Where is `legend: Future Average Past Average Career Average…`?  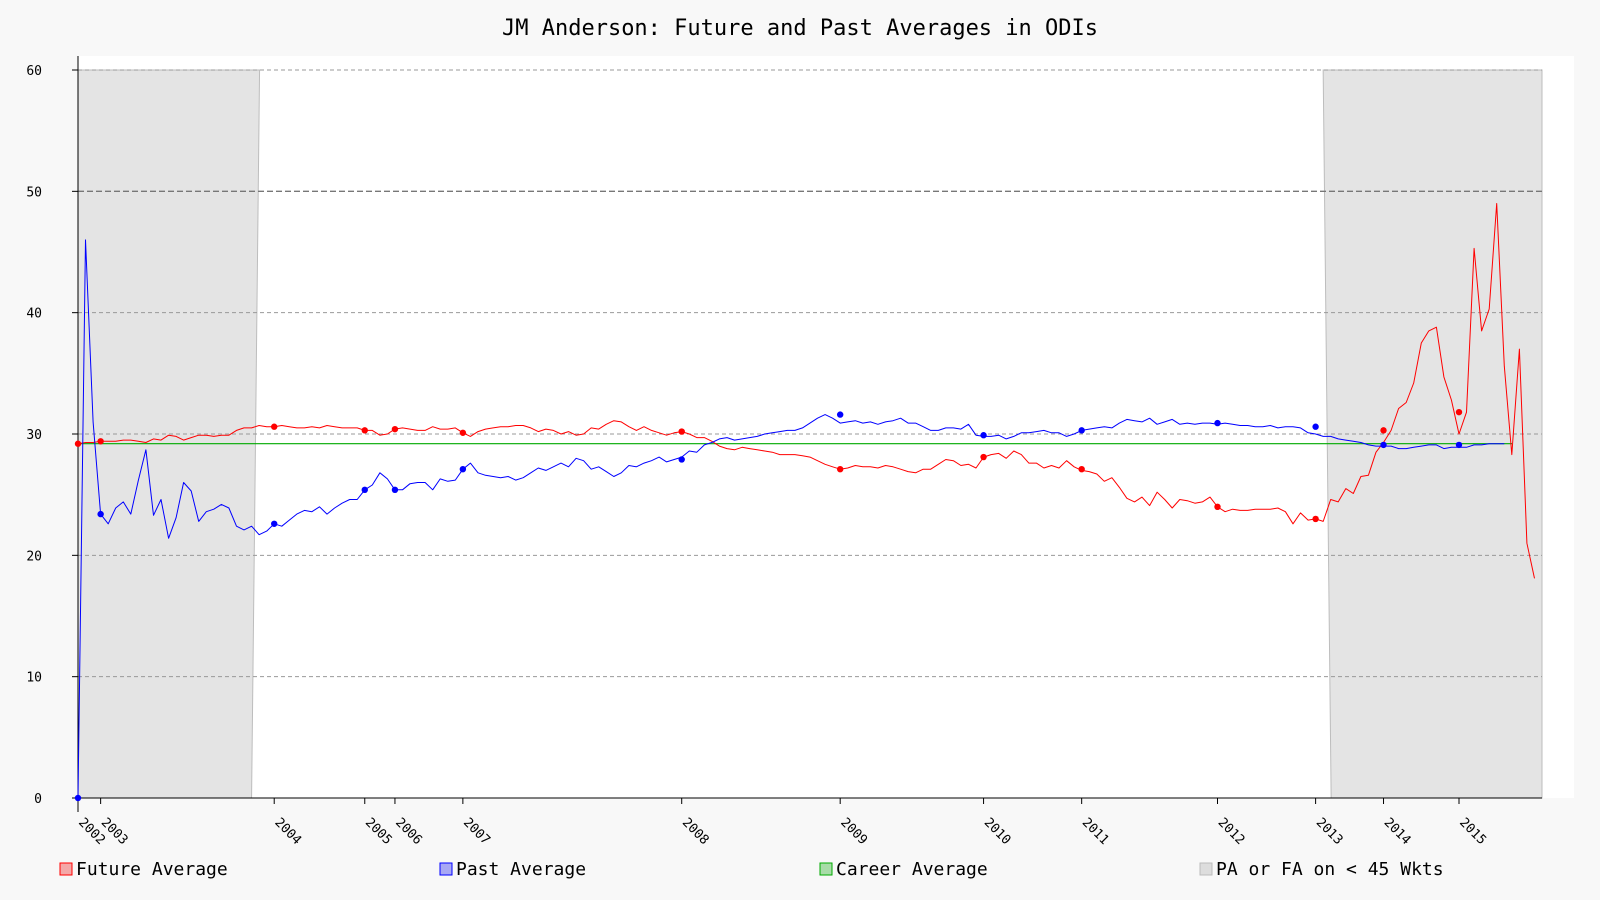
legend: Future Average Past Average Career Average… is located at coordinates (751, 869).